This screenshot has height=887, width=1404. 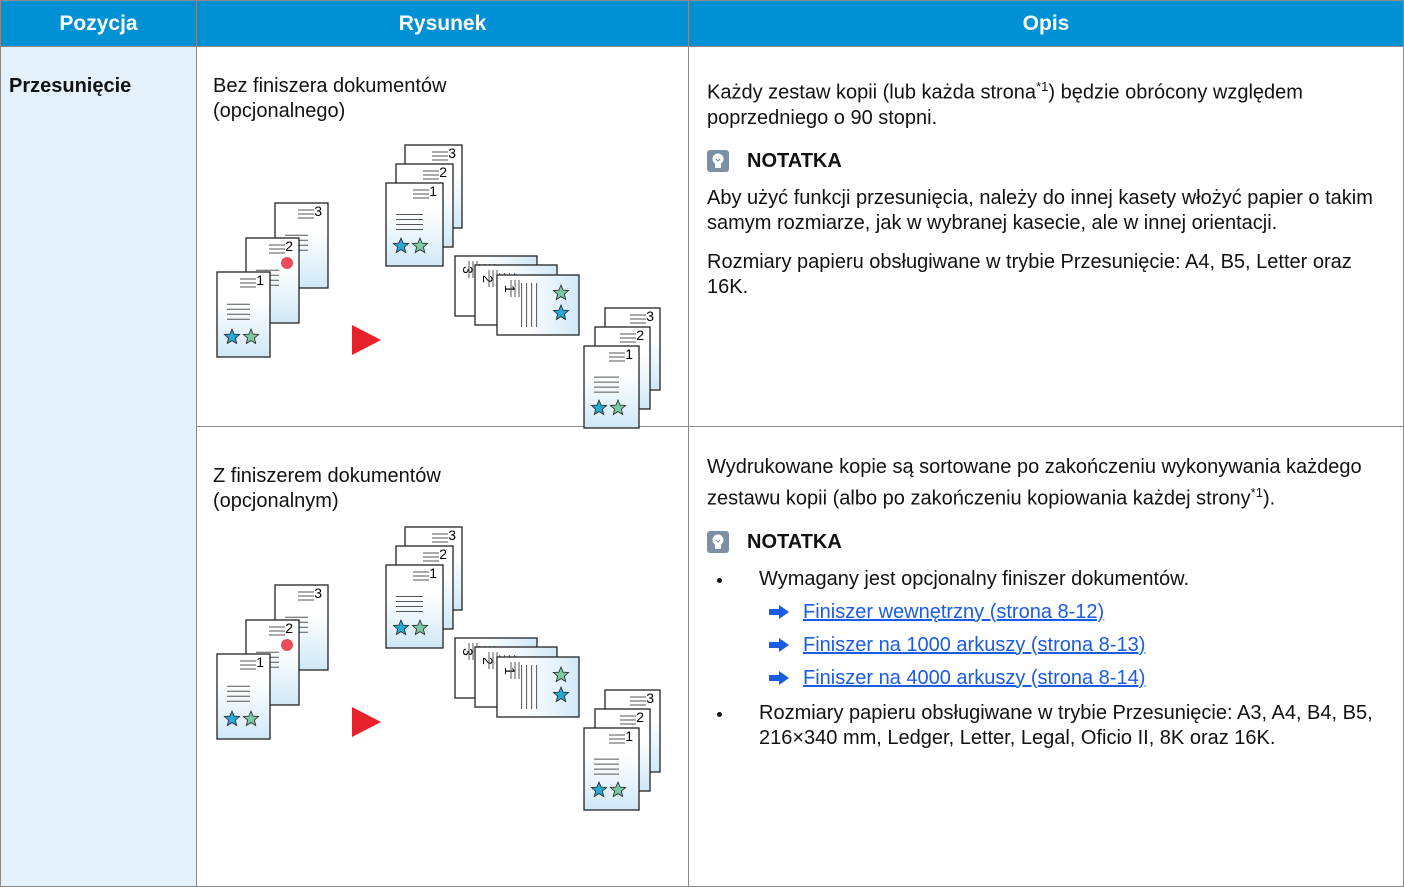 What do you see at coordinates (327, 476) in the screenshot?
I see `caption: Z finiszerem dokumentów` at bounding box center [327, 476].